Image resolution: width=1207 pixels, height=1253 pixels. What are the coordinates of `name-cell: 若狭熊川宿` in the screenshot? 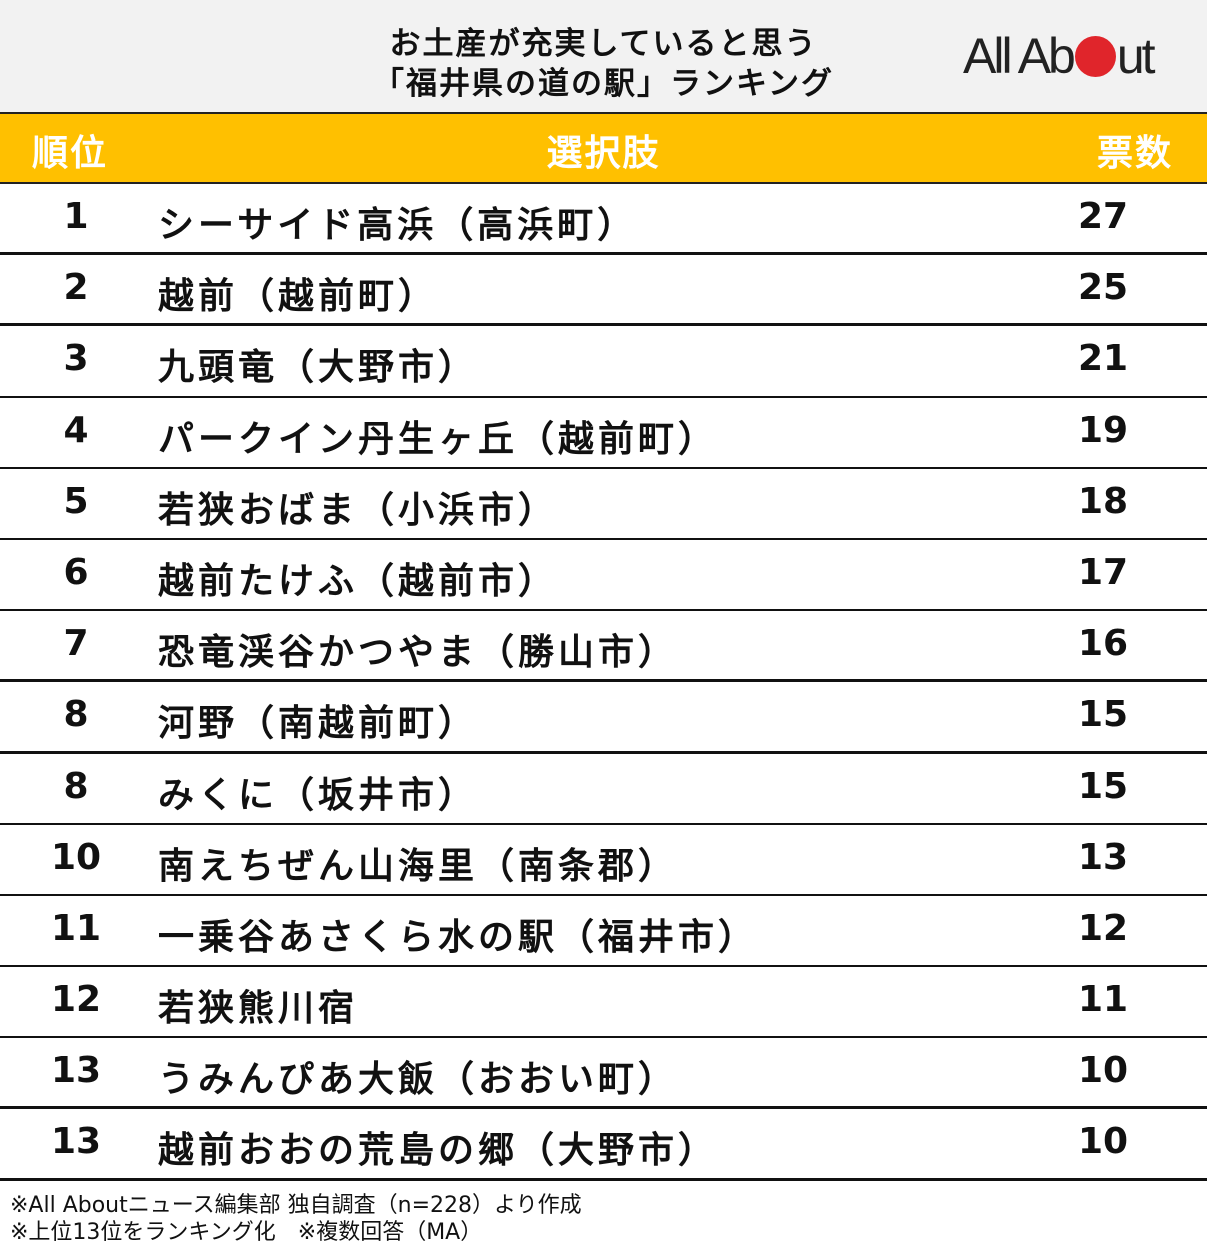 It's located at (258, 1009).